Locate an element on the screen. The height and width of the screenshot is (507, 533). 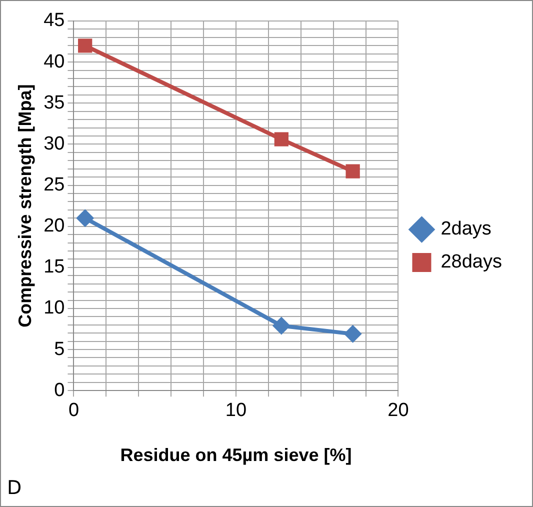
text: D is located at coordinates (14, 488).